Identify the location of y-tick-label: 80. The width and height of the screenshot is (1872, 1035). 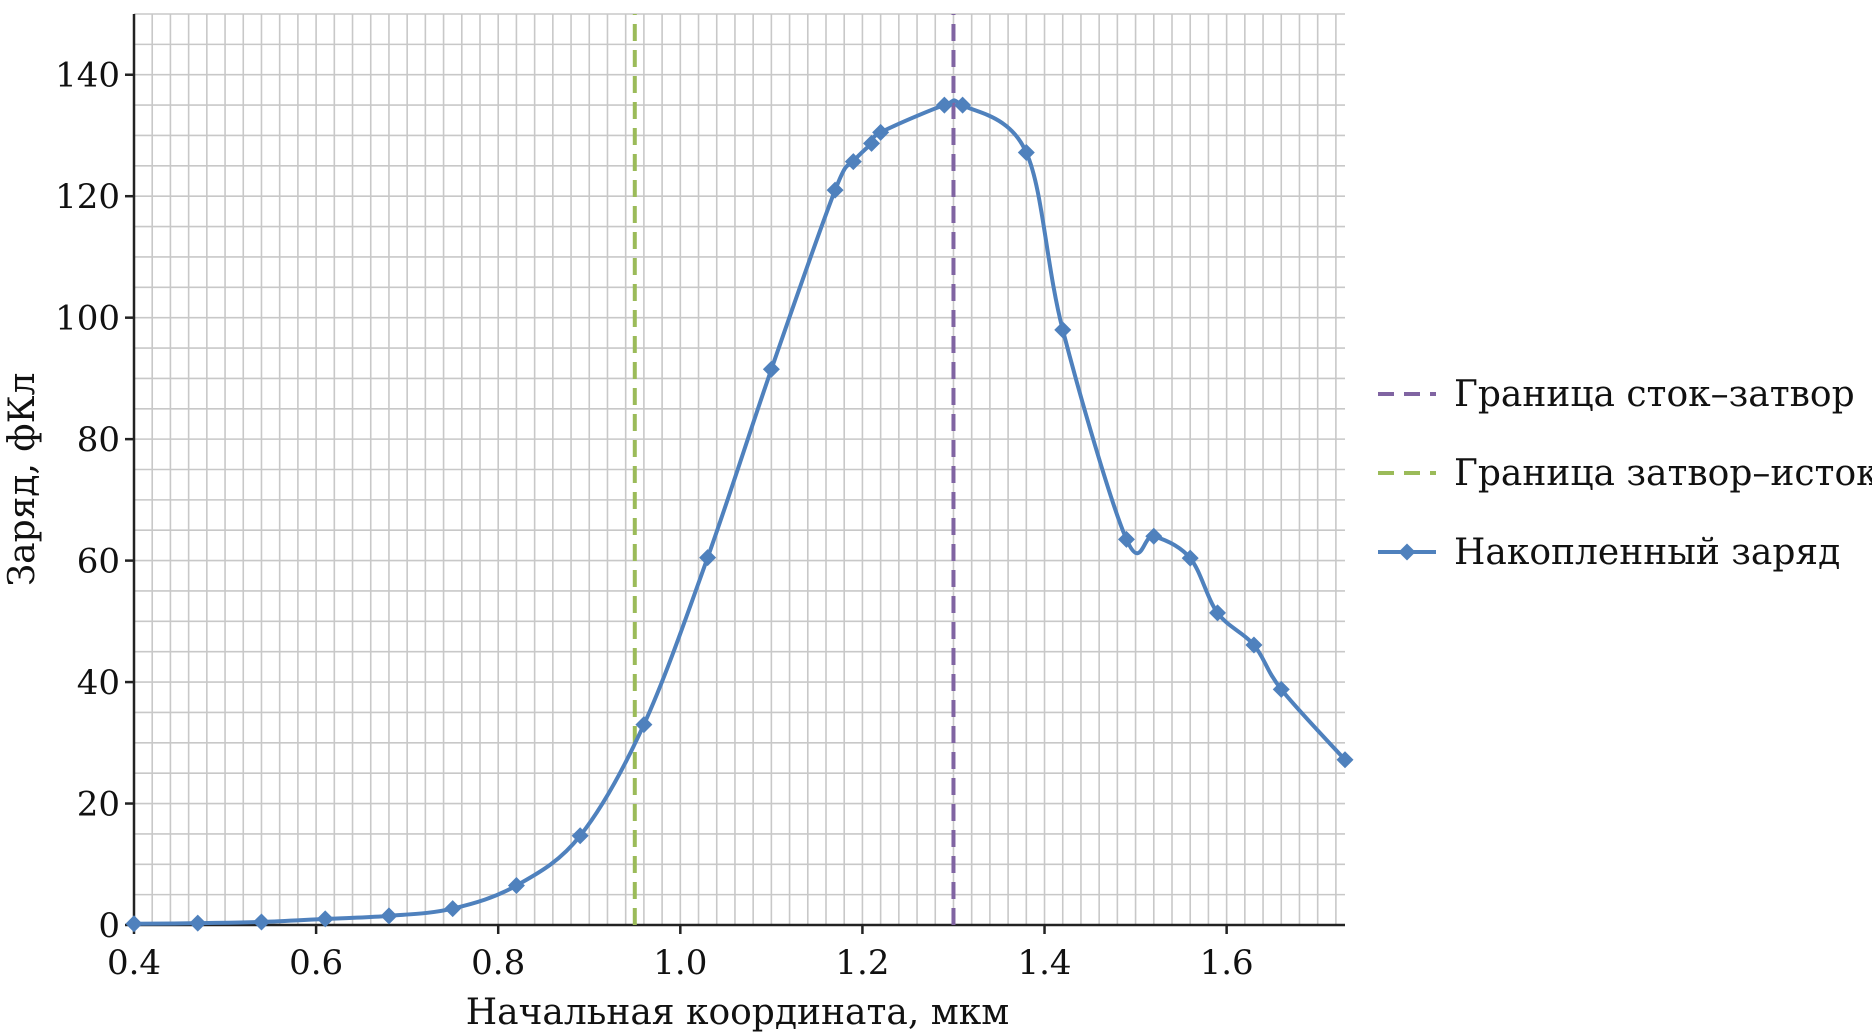
(98, 440).